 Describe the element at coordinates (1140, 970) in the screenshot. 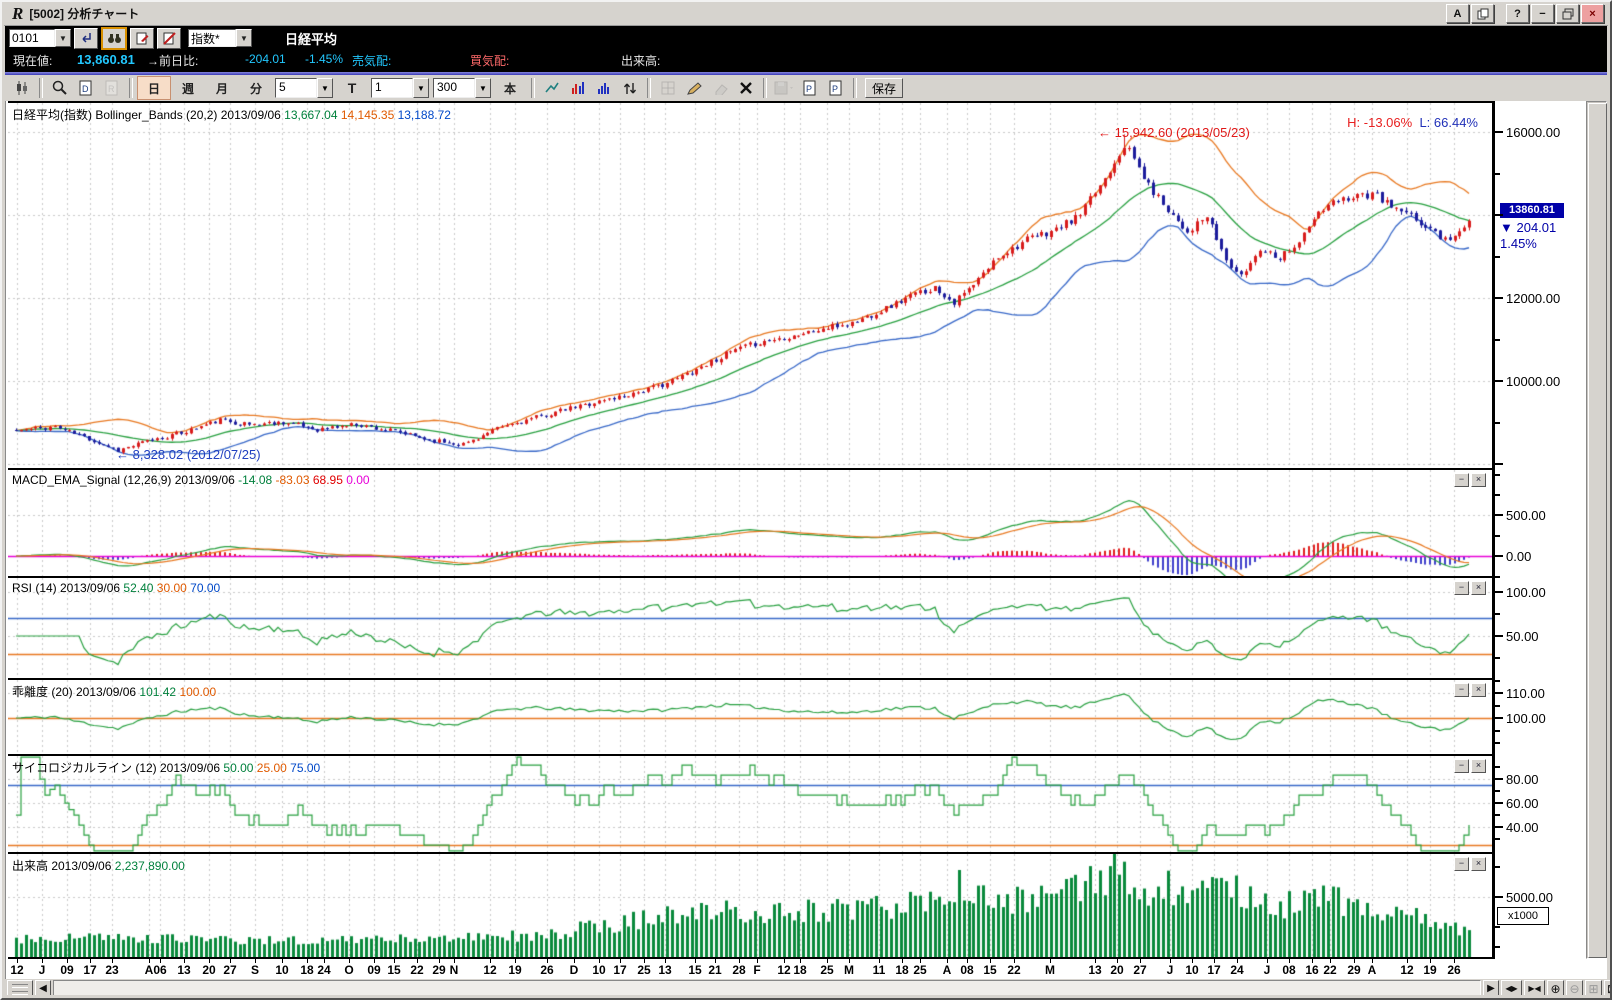

I see `time-axis-label: 27` at that location.